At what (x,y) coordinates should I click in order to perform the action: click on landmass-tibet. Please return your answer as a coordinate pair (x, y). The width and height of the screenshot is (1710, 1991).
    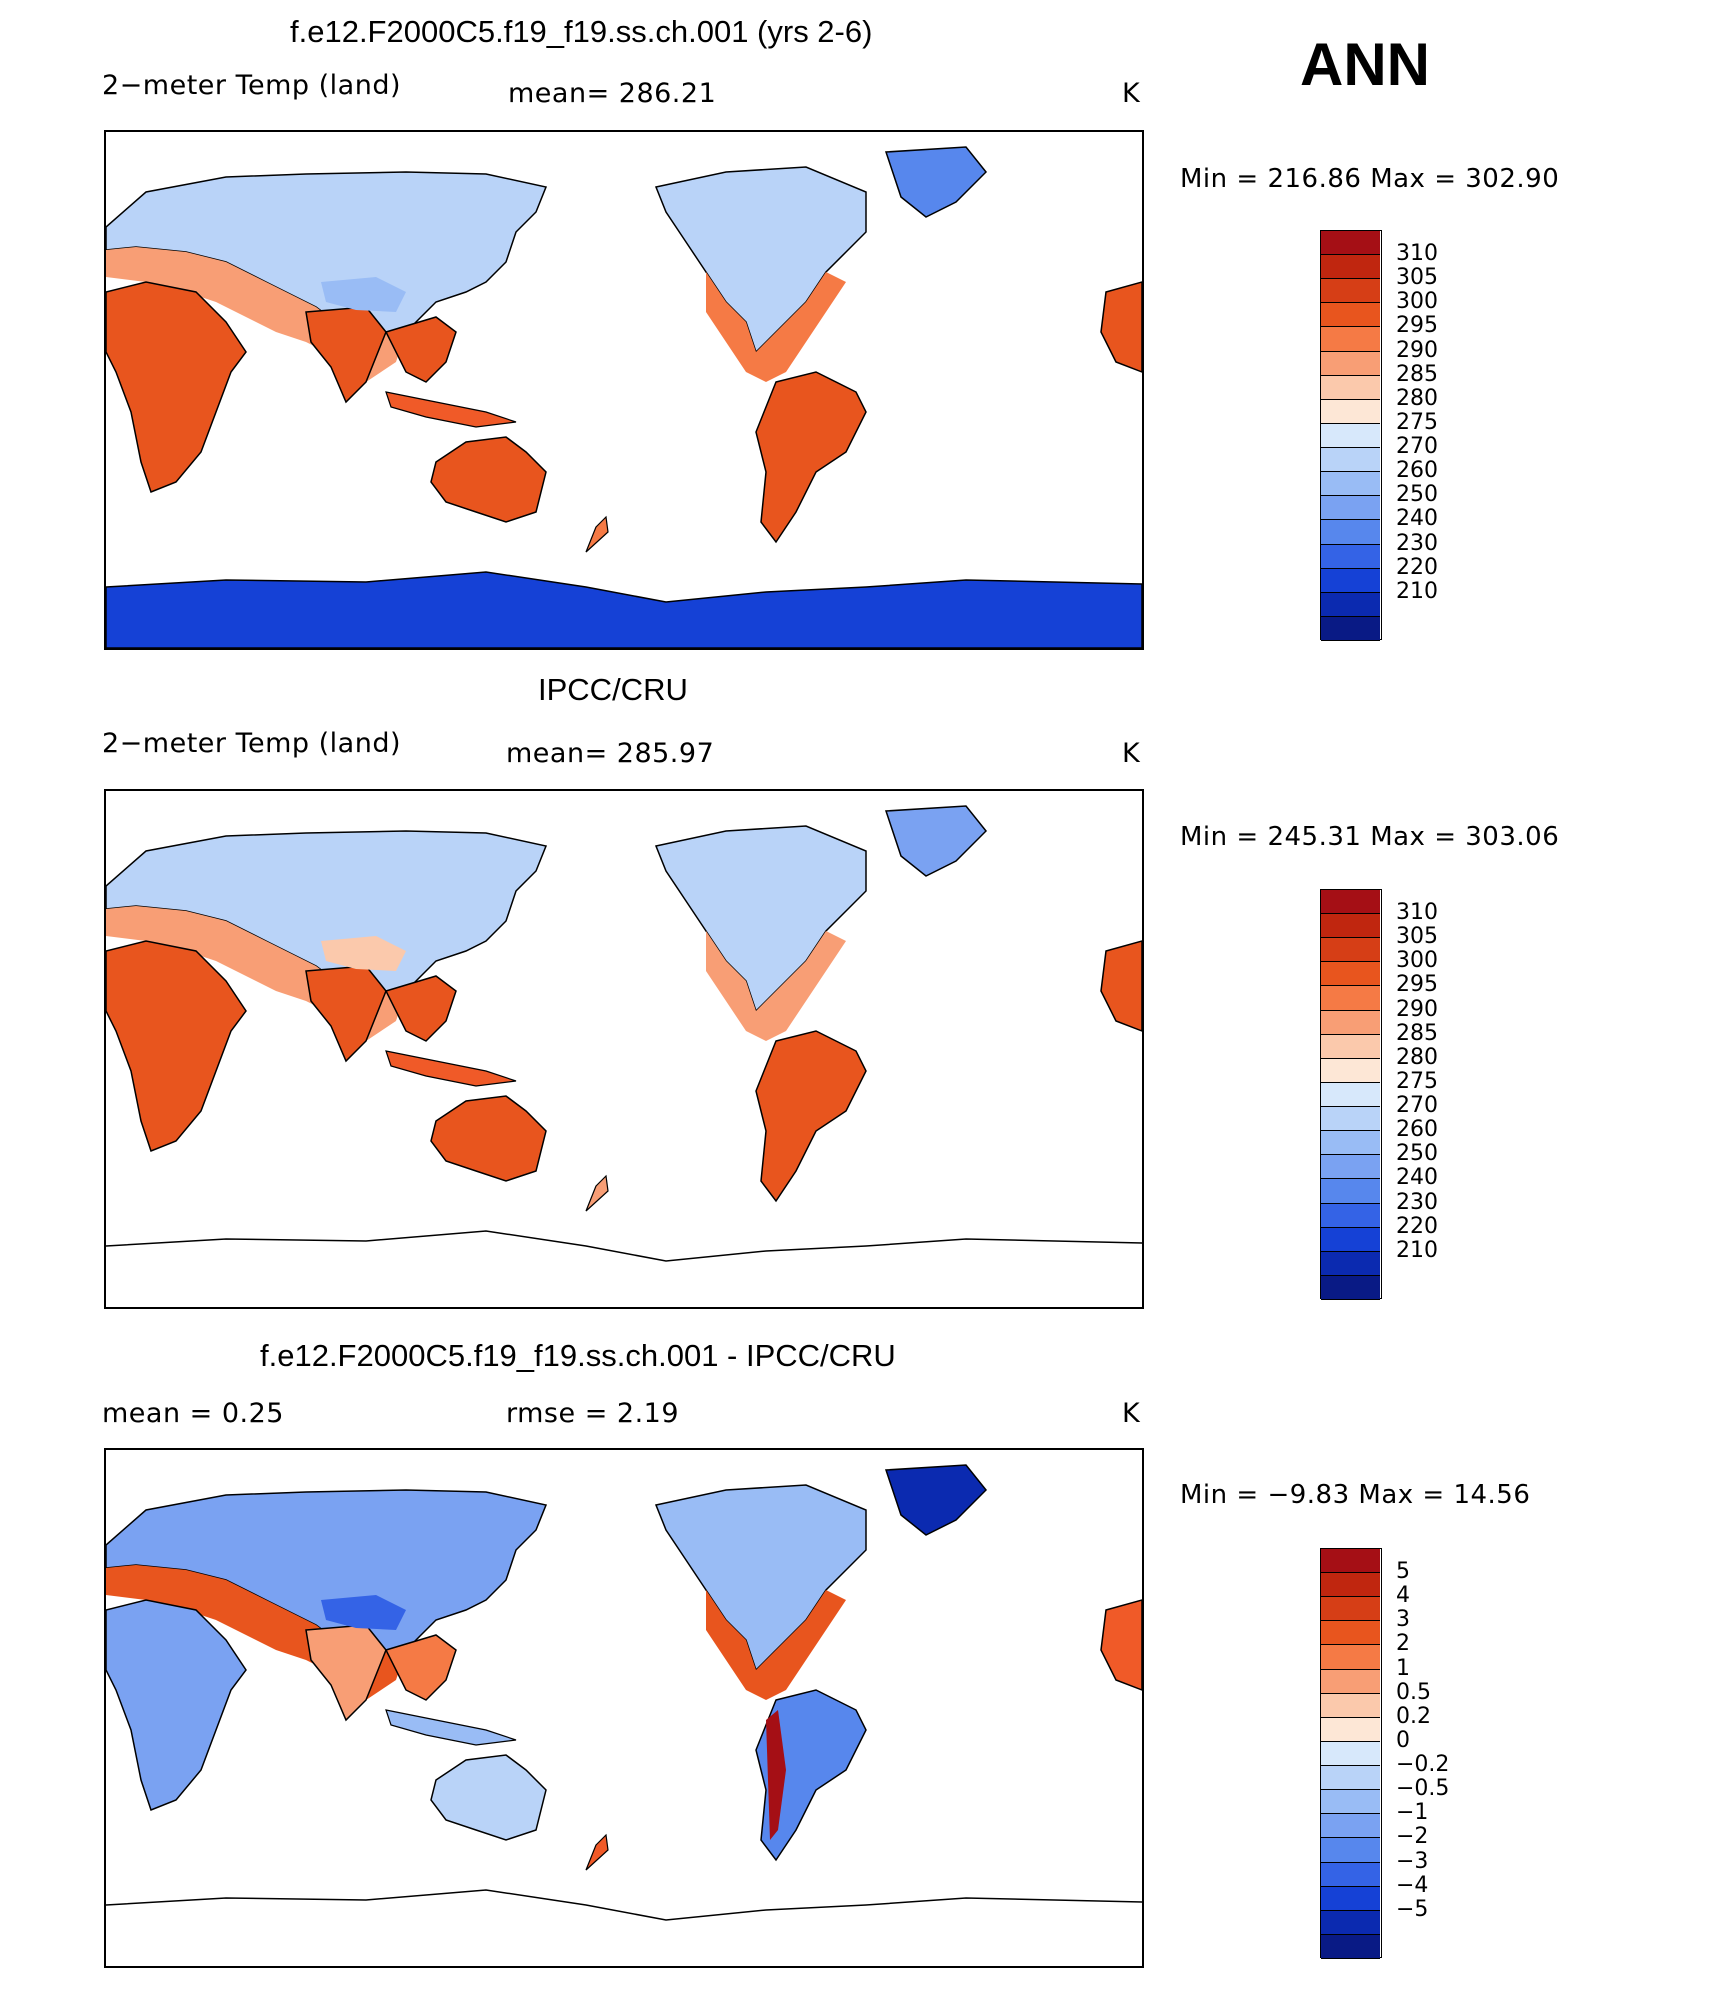
    Looking at the image, I should click on (363, 1612).